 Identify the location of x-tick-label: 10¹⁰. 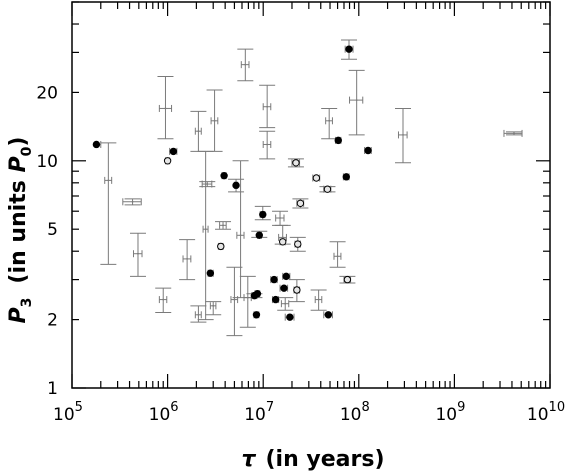
(546, 412).